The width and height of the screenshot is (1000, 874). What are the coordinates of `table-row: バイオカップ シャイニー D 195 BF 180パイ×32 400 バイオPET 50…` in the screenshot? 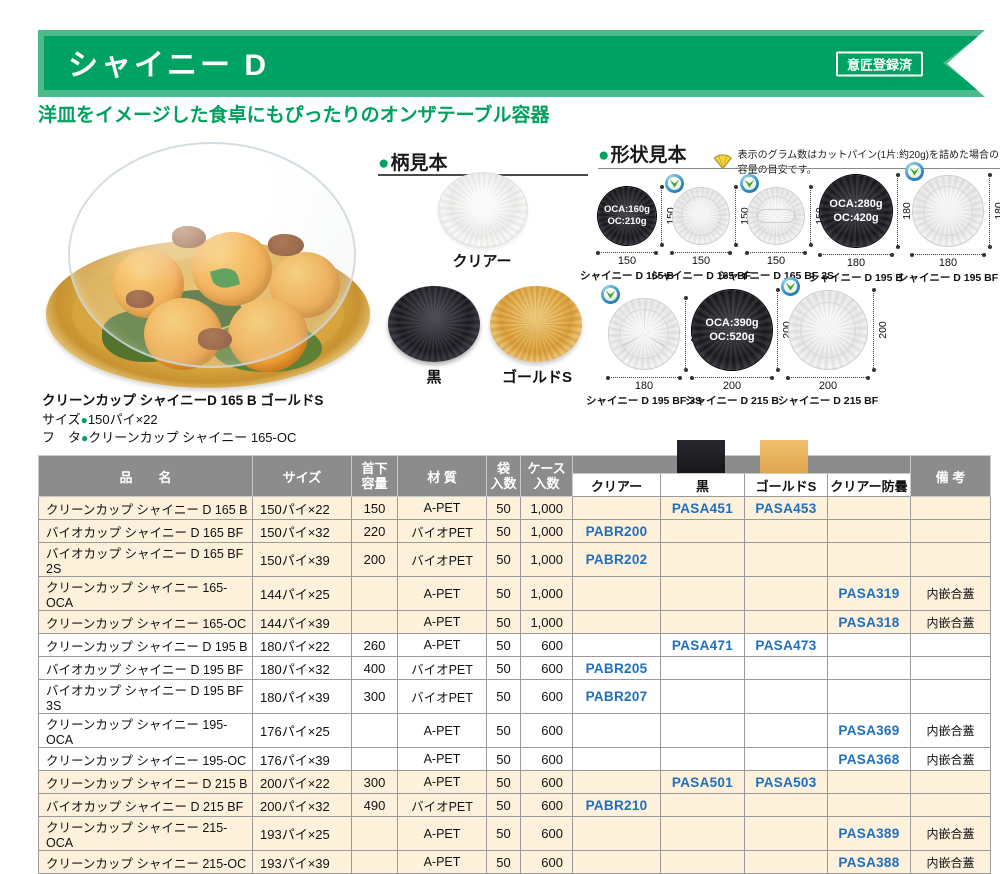 It's located at (514, 668).